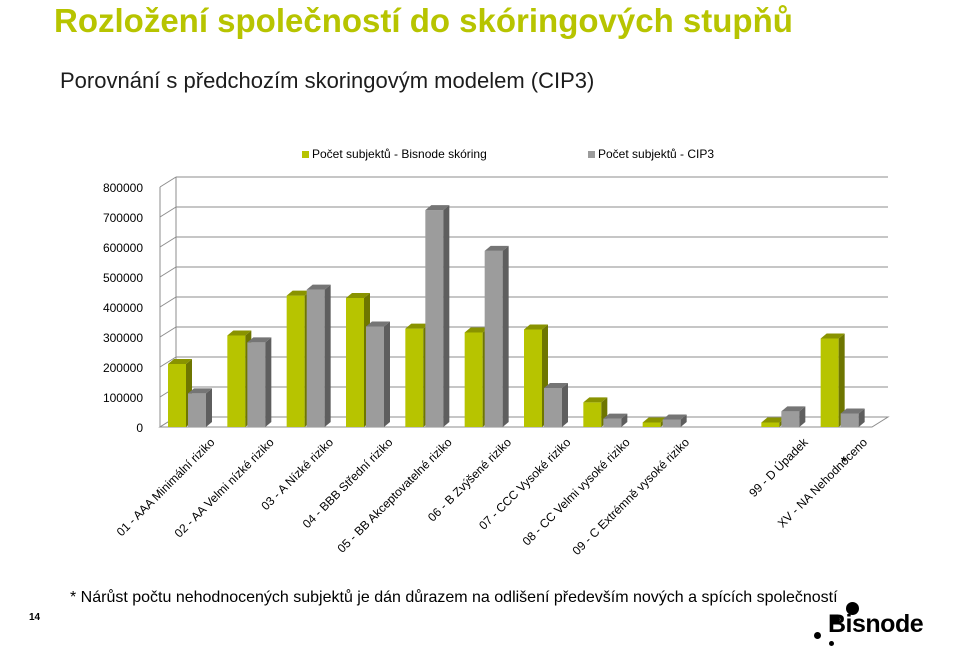  What do you see at coordinates (139, 428) in the screenshot?
I see `y-tick-label: 0` at bounding box center [139, 428].